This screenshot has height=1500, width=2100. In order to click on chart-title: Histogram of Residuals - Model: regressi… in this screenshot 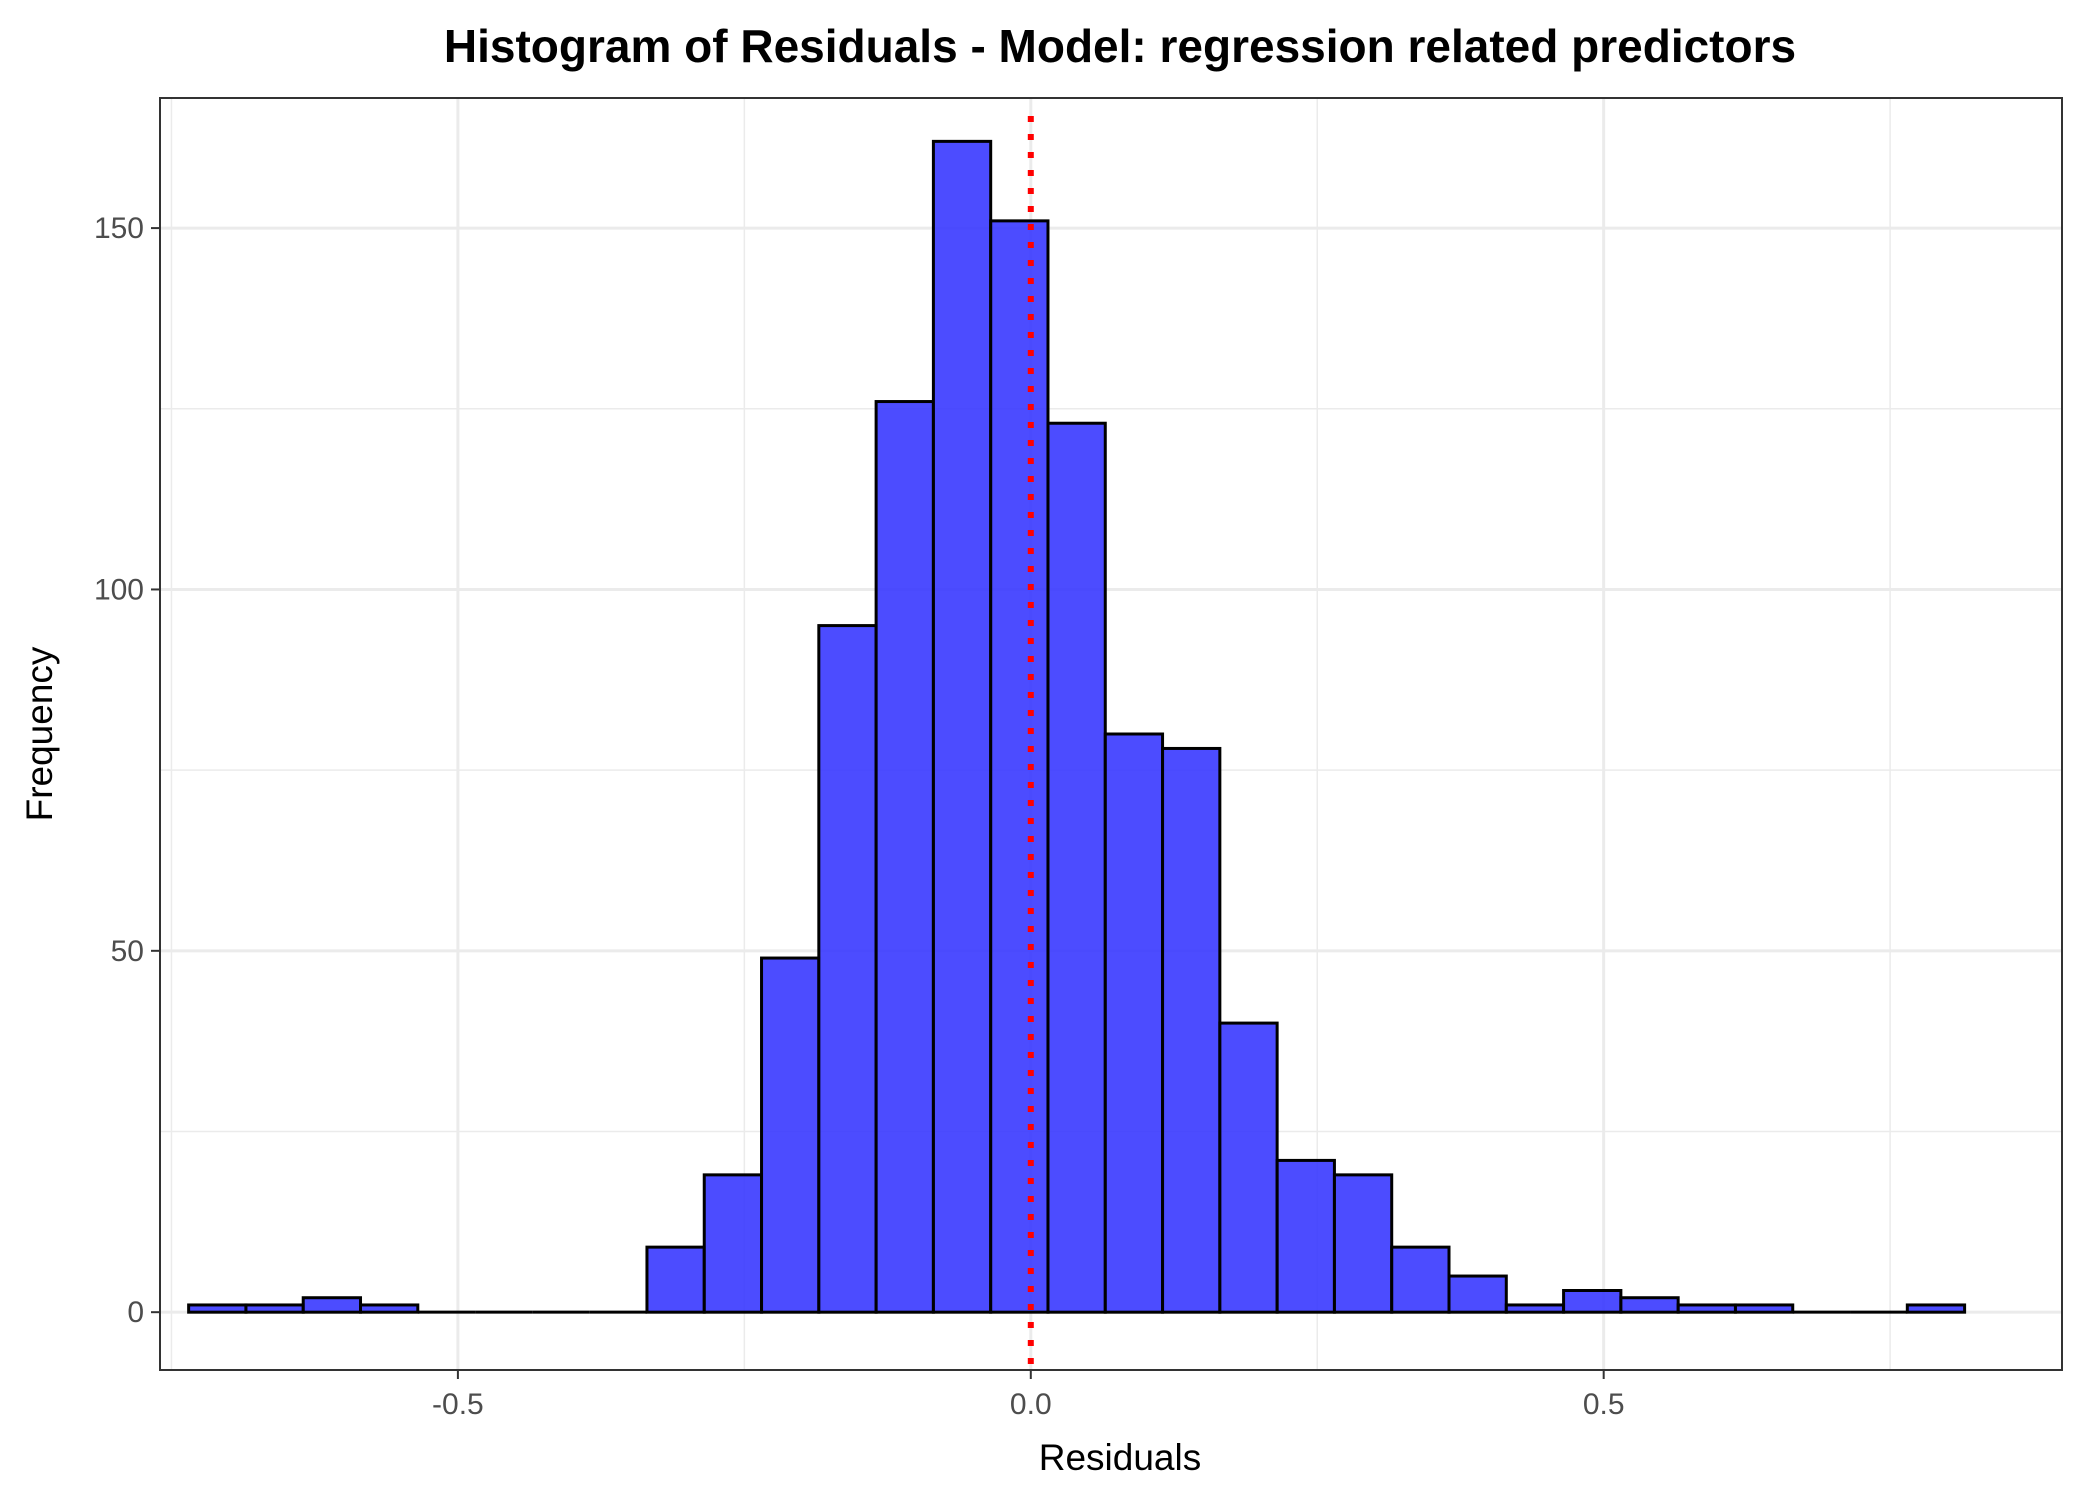, I will do `click(1120, 46)`.